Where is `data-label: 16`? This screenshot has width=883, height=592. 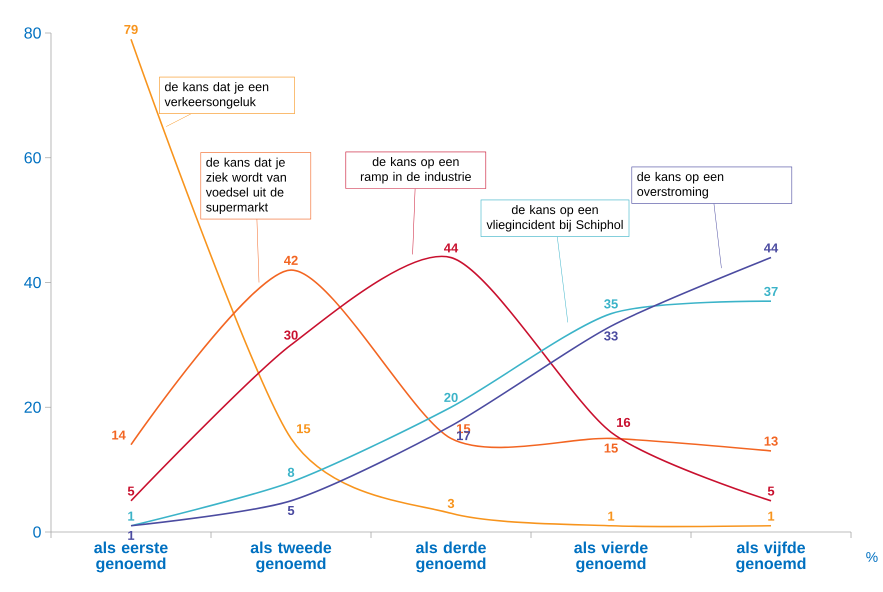
data-label: 16 is located at coordinates (623, 422).